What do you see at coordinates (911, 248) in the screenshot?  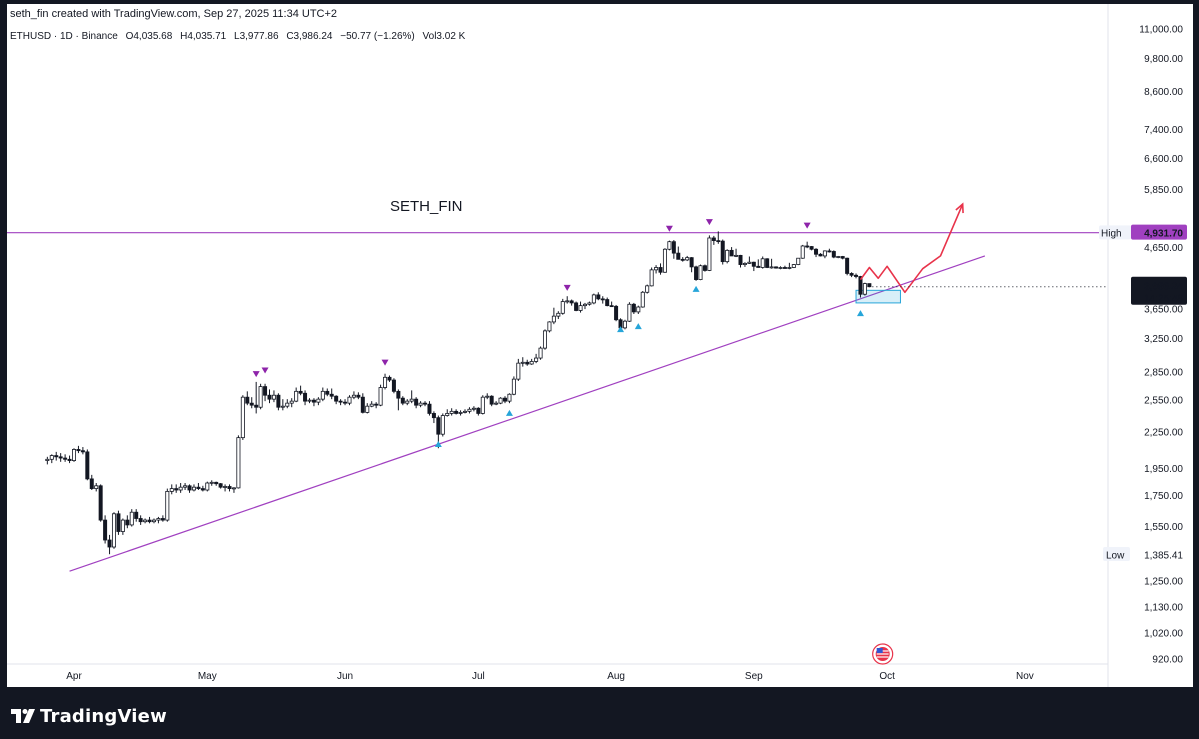 I see `projection-arrow` at bounding box center [911, 248].